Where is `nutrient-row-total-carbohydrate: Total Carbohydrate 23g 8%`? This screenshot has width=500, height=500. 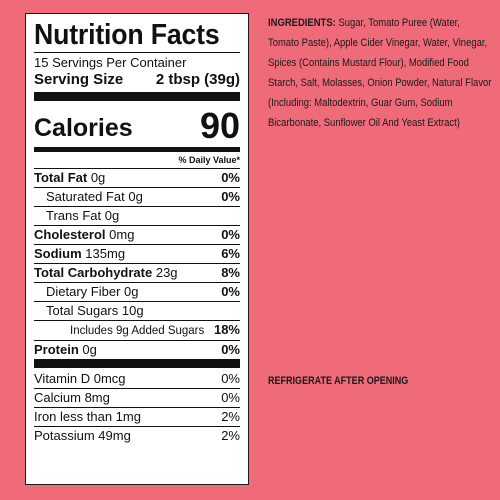
nutrient-row-total-carbohydrate: Total Carbohydrate 23g 8% is located at coordinates (137, 273).